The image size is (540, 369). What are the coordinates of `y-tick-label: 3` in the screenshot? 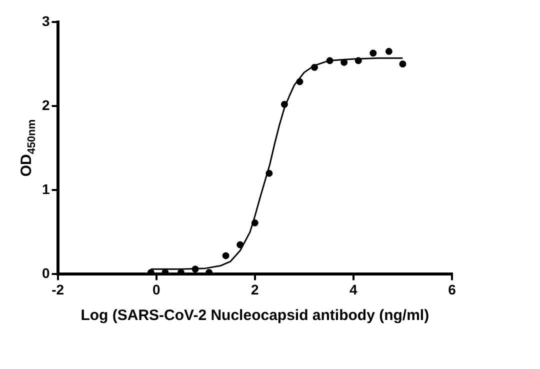 It's located at (46, 20).